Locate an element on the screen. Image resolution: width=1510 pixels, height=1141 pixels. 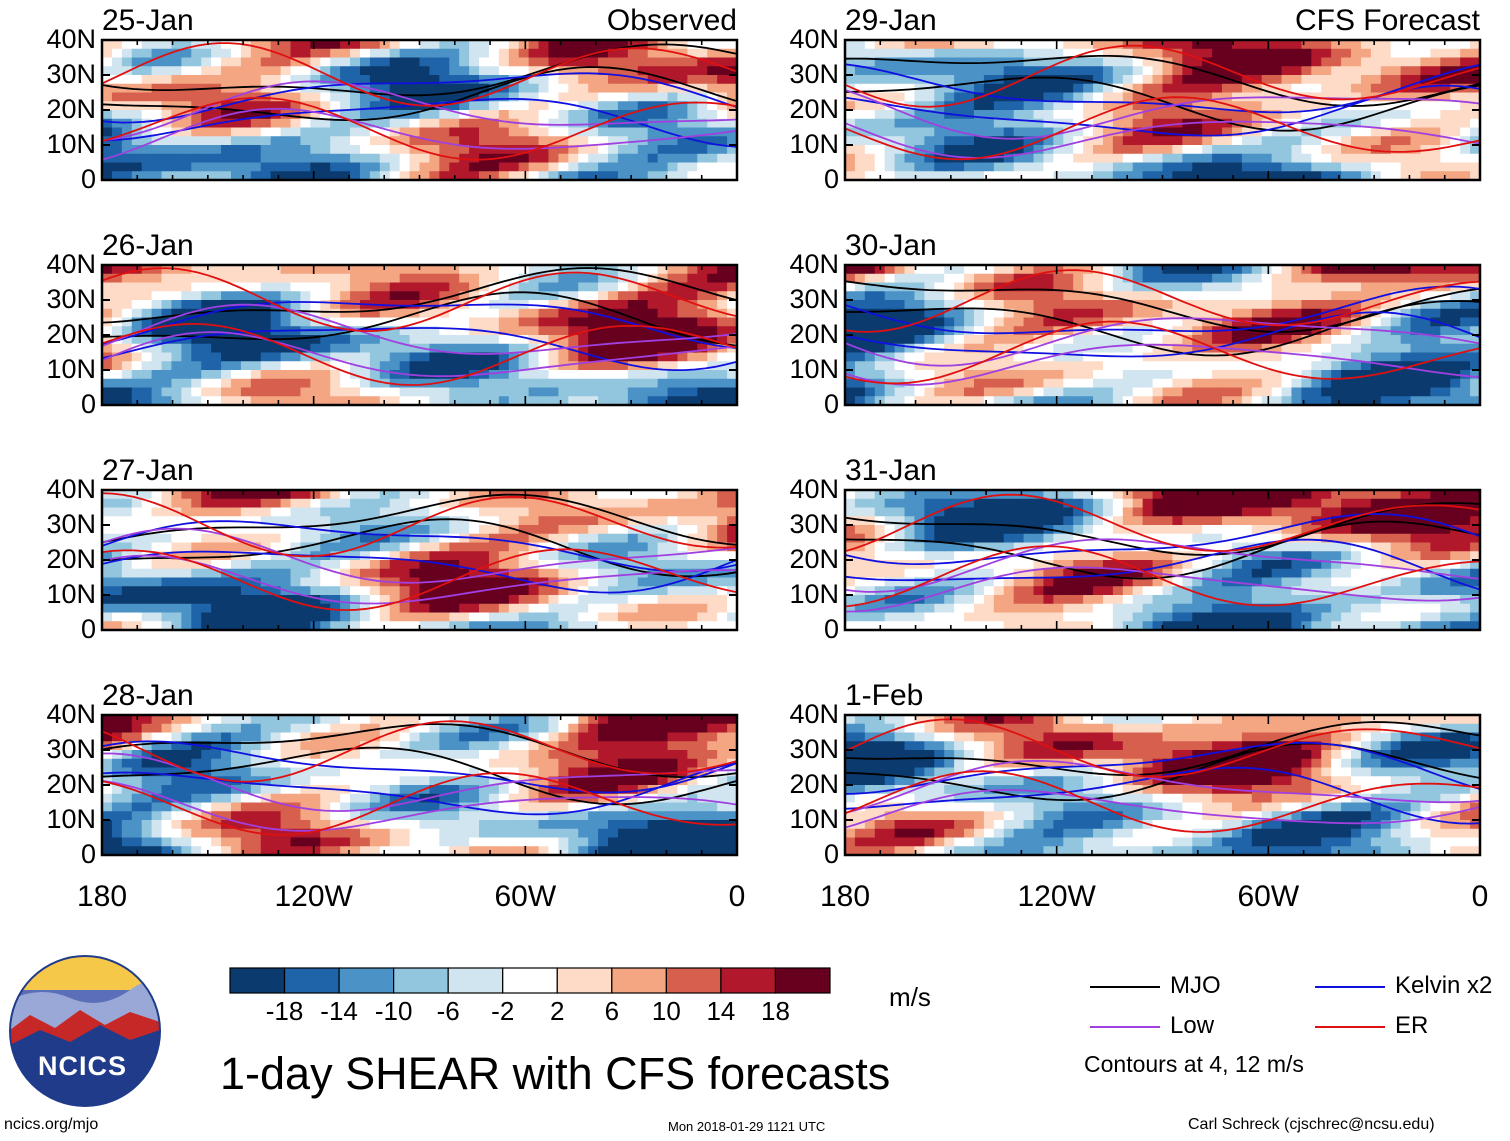
panel-date-label: 31-Jan is located at coordinates (891, 470).